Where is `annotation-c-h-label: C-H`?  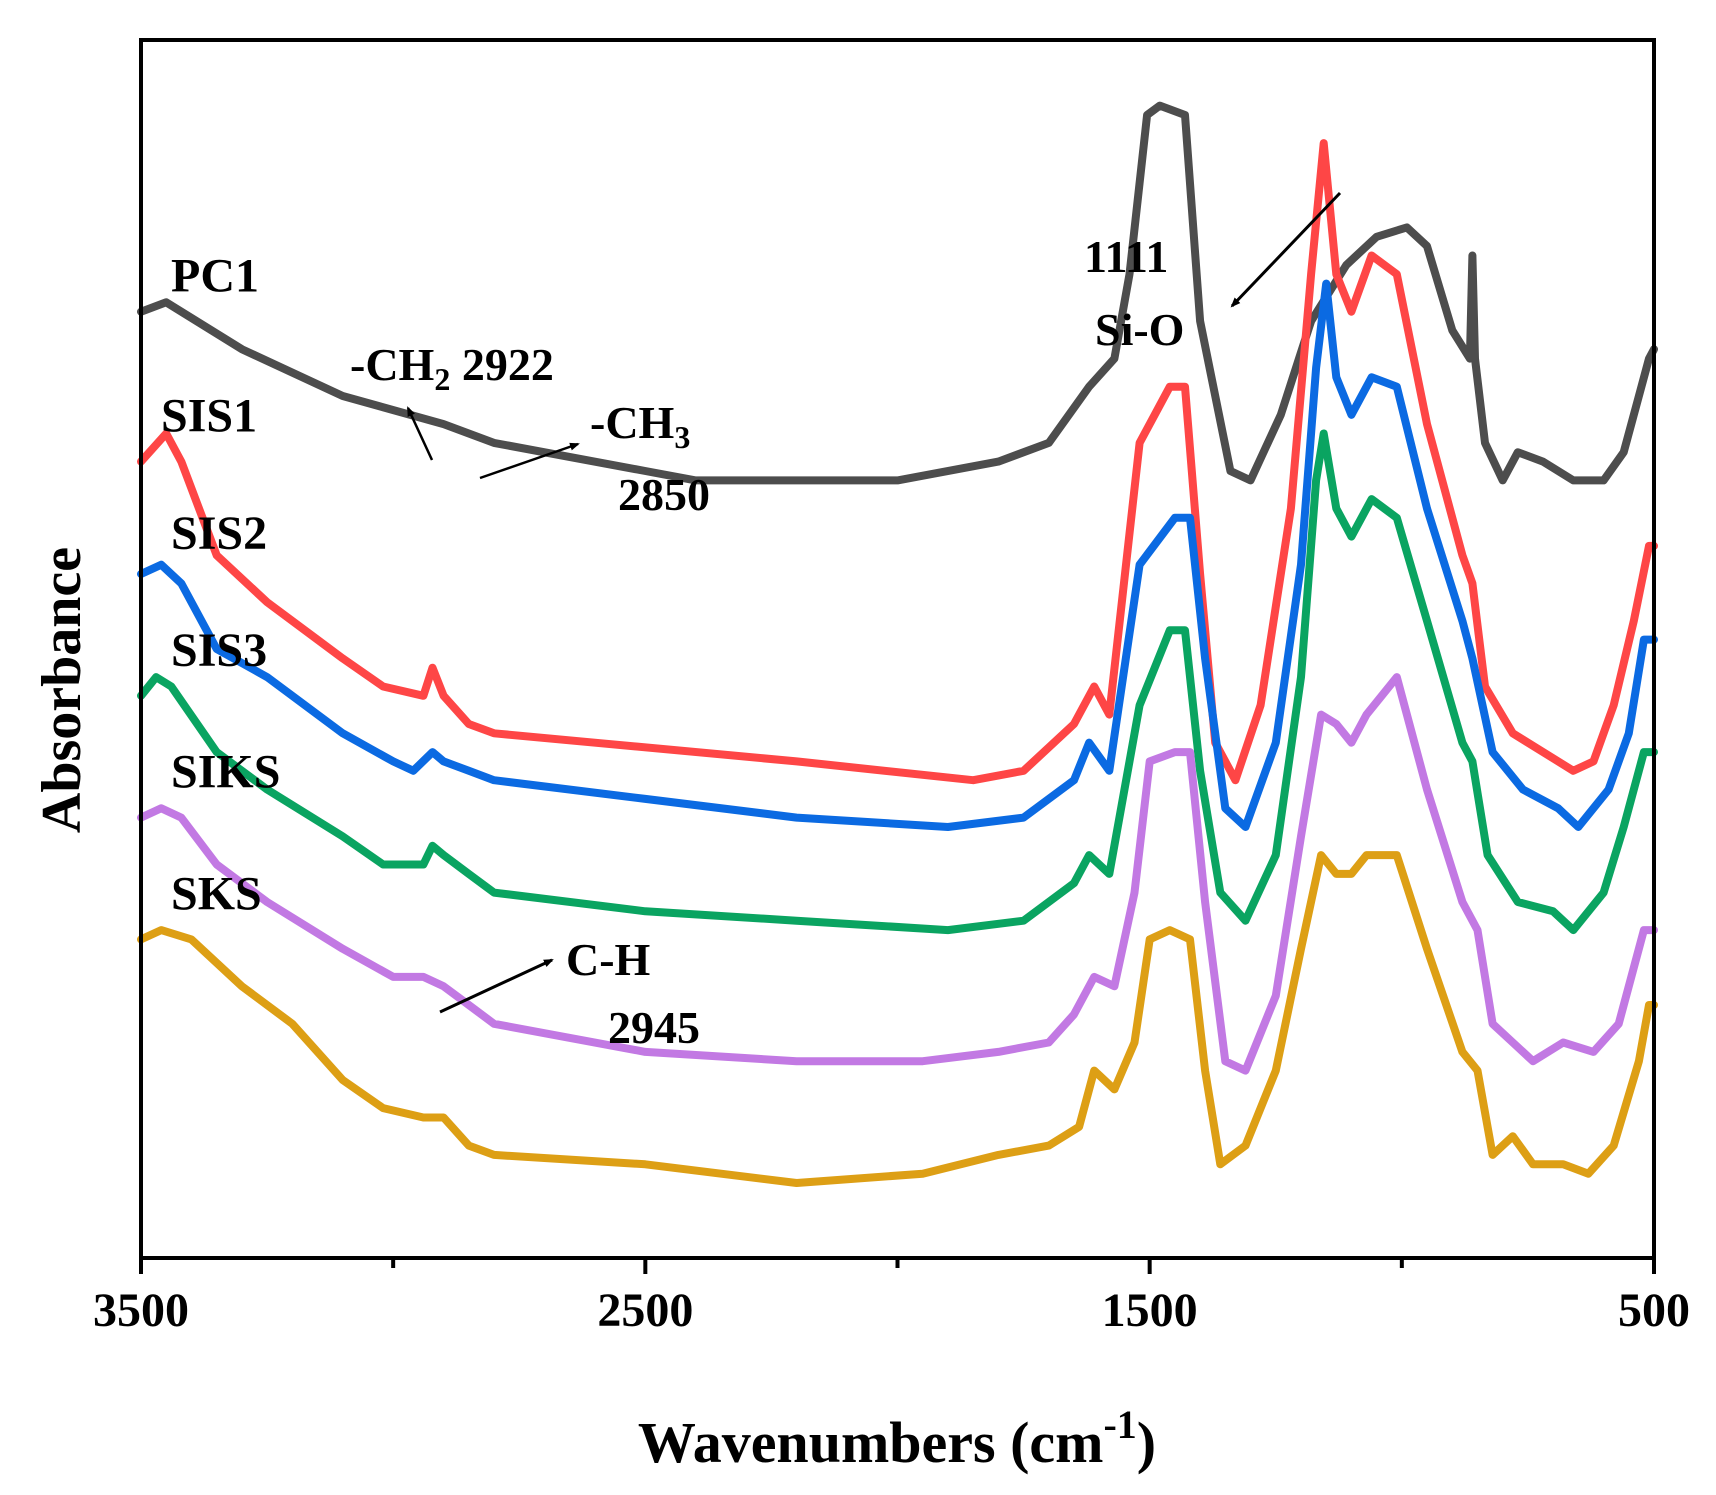 annotation-c-h-label: C-H is located at coordinates (608, 959).